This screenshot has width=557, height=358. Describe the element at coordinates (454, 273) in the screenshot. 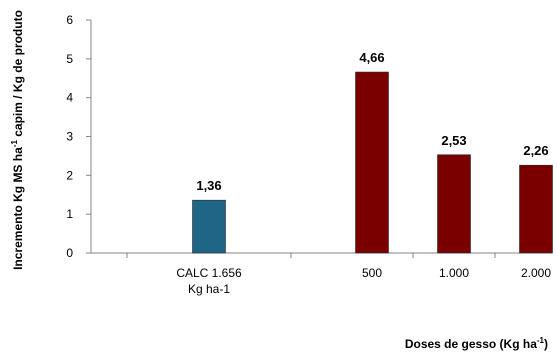

I see `category-label: 1.000` at that location.